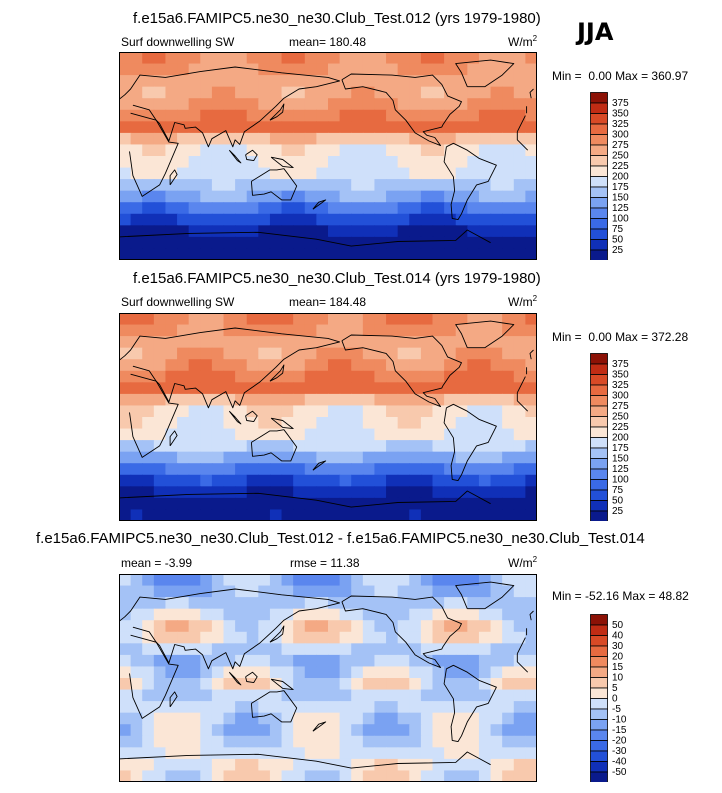  What do you see at coordinates (620, 156) in the screenshot?
I see `colorbar-tick-label: 250` at bounding box center [620, 156].